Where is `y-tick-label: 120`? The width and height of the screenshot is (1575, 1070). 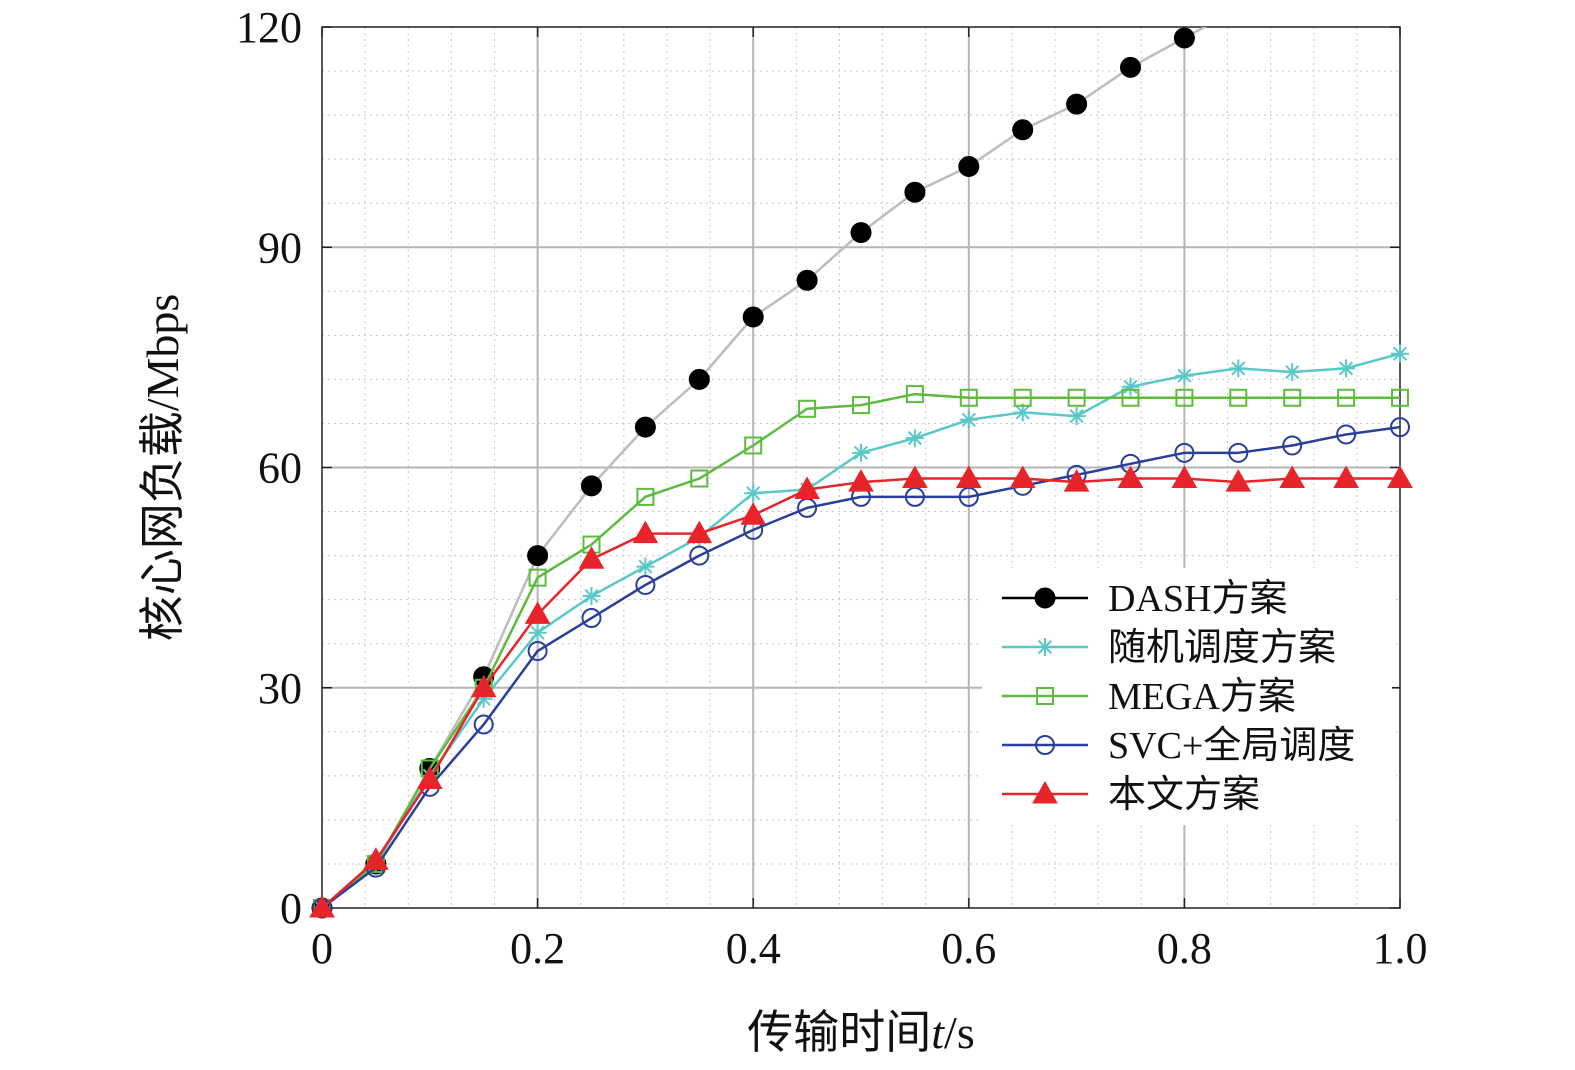
y-tick-label: 120 is located at coordinates (269, 27).